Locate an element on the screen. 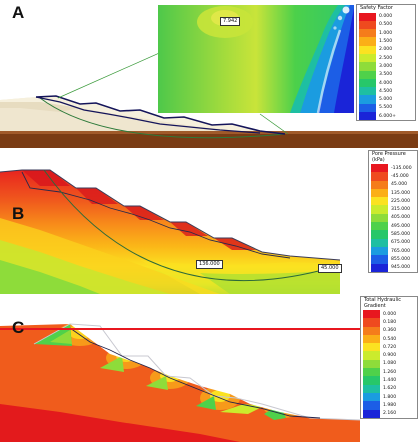 The image size is (418, 442). legend-value: 0.540 is located at coordinates (390, 339).